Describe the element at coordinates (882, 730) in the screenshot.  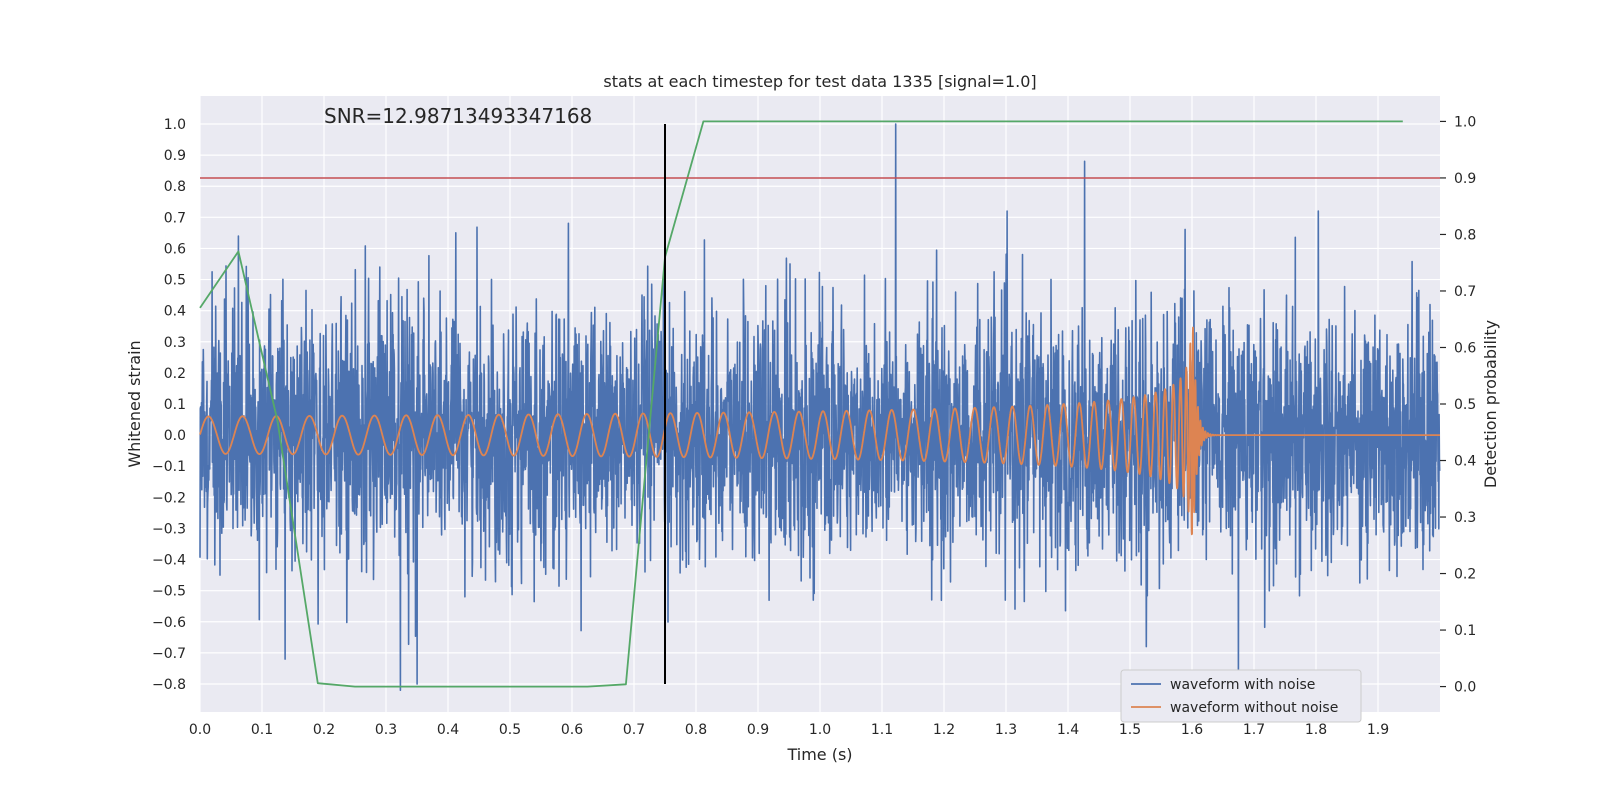
I see `x-tick-label-11: 1.1` at that location.